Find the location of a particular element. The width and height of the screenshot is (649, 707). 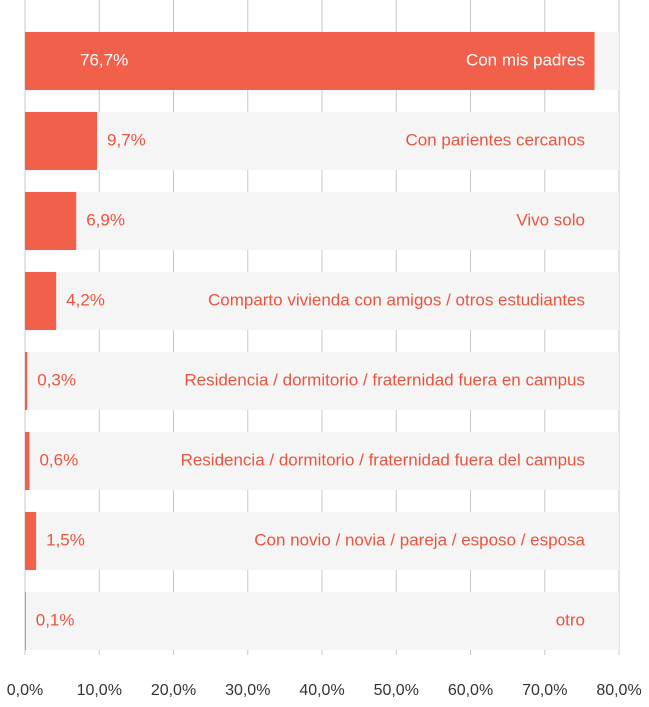

value-label: 0,1% is located at coordinates (55, 619).